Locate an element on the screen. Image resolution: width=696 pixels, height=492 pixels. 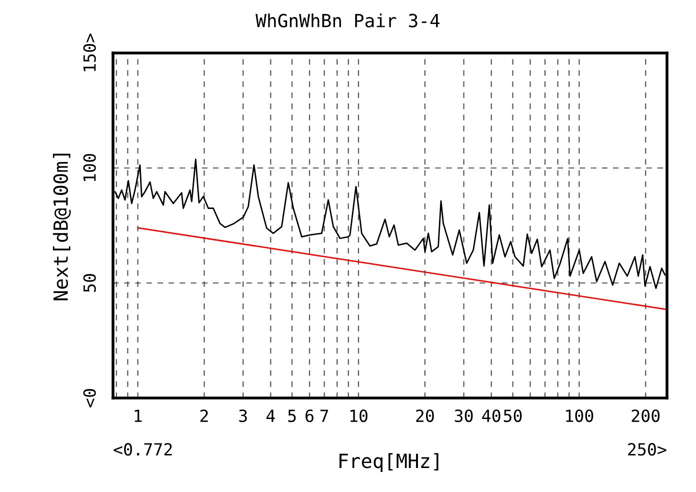
text: <0.772 is located at coordinates (143, 449).